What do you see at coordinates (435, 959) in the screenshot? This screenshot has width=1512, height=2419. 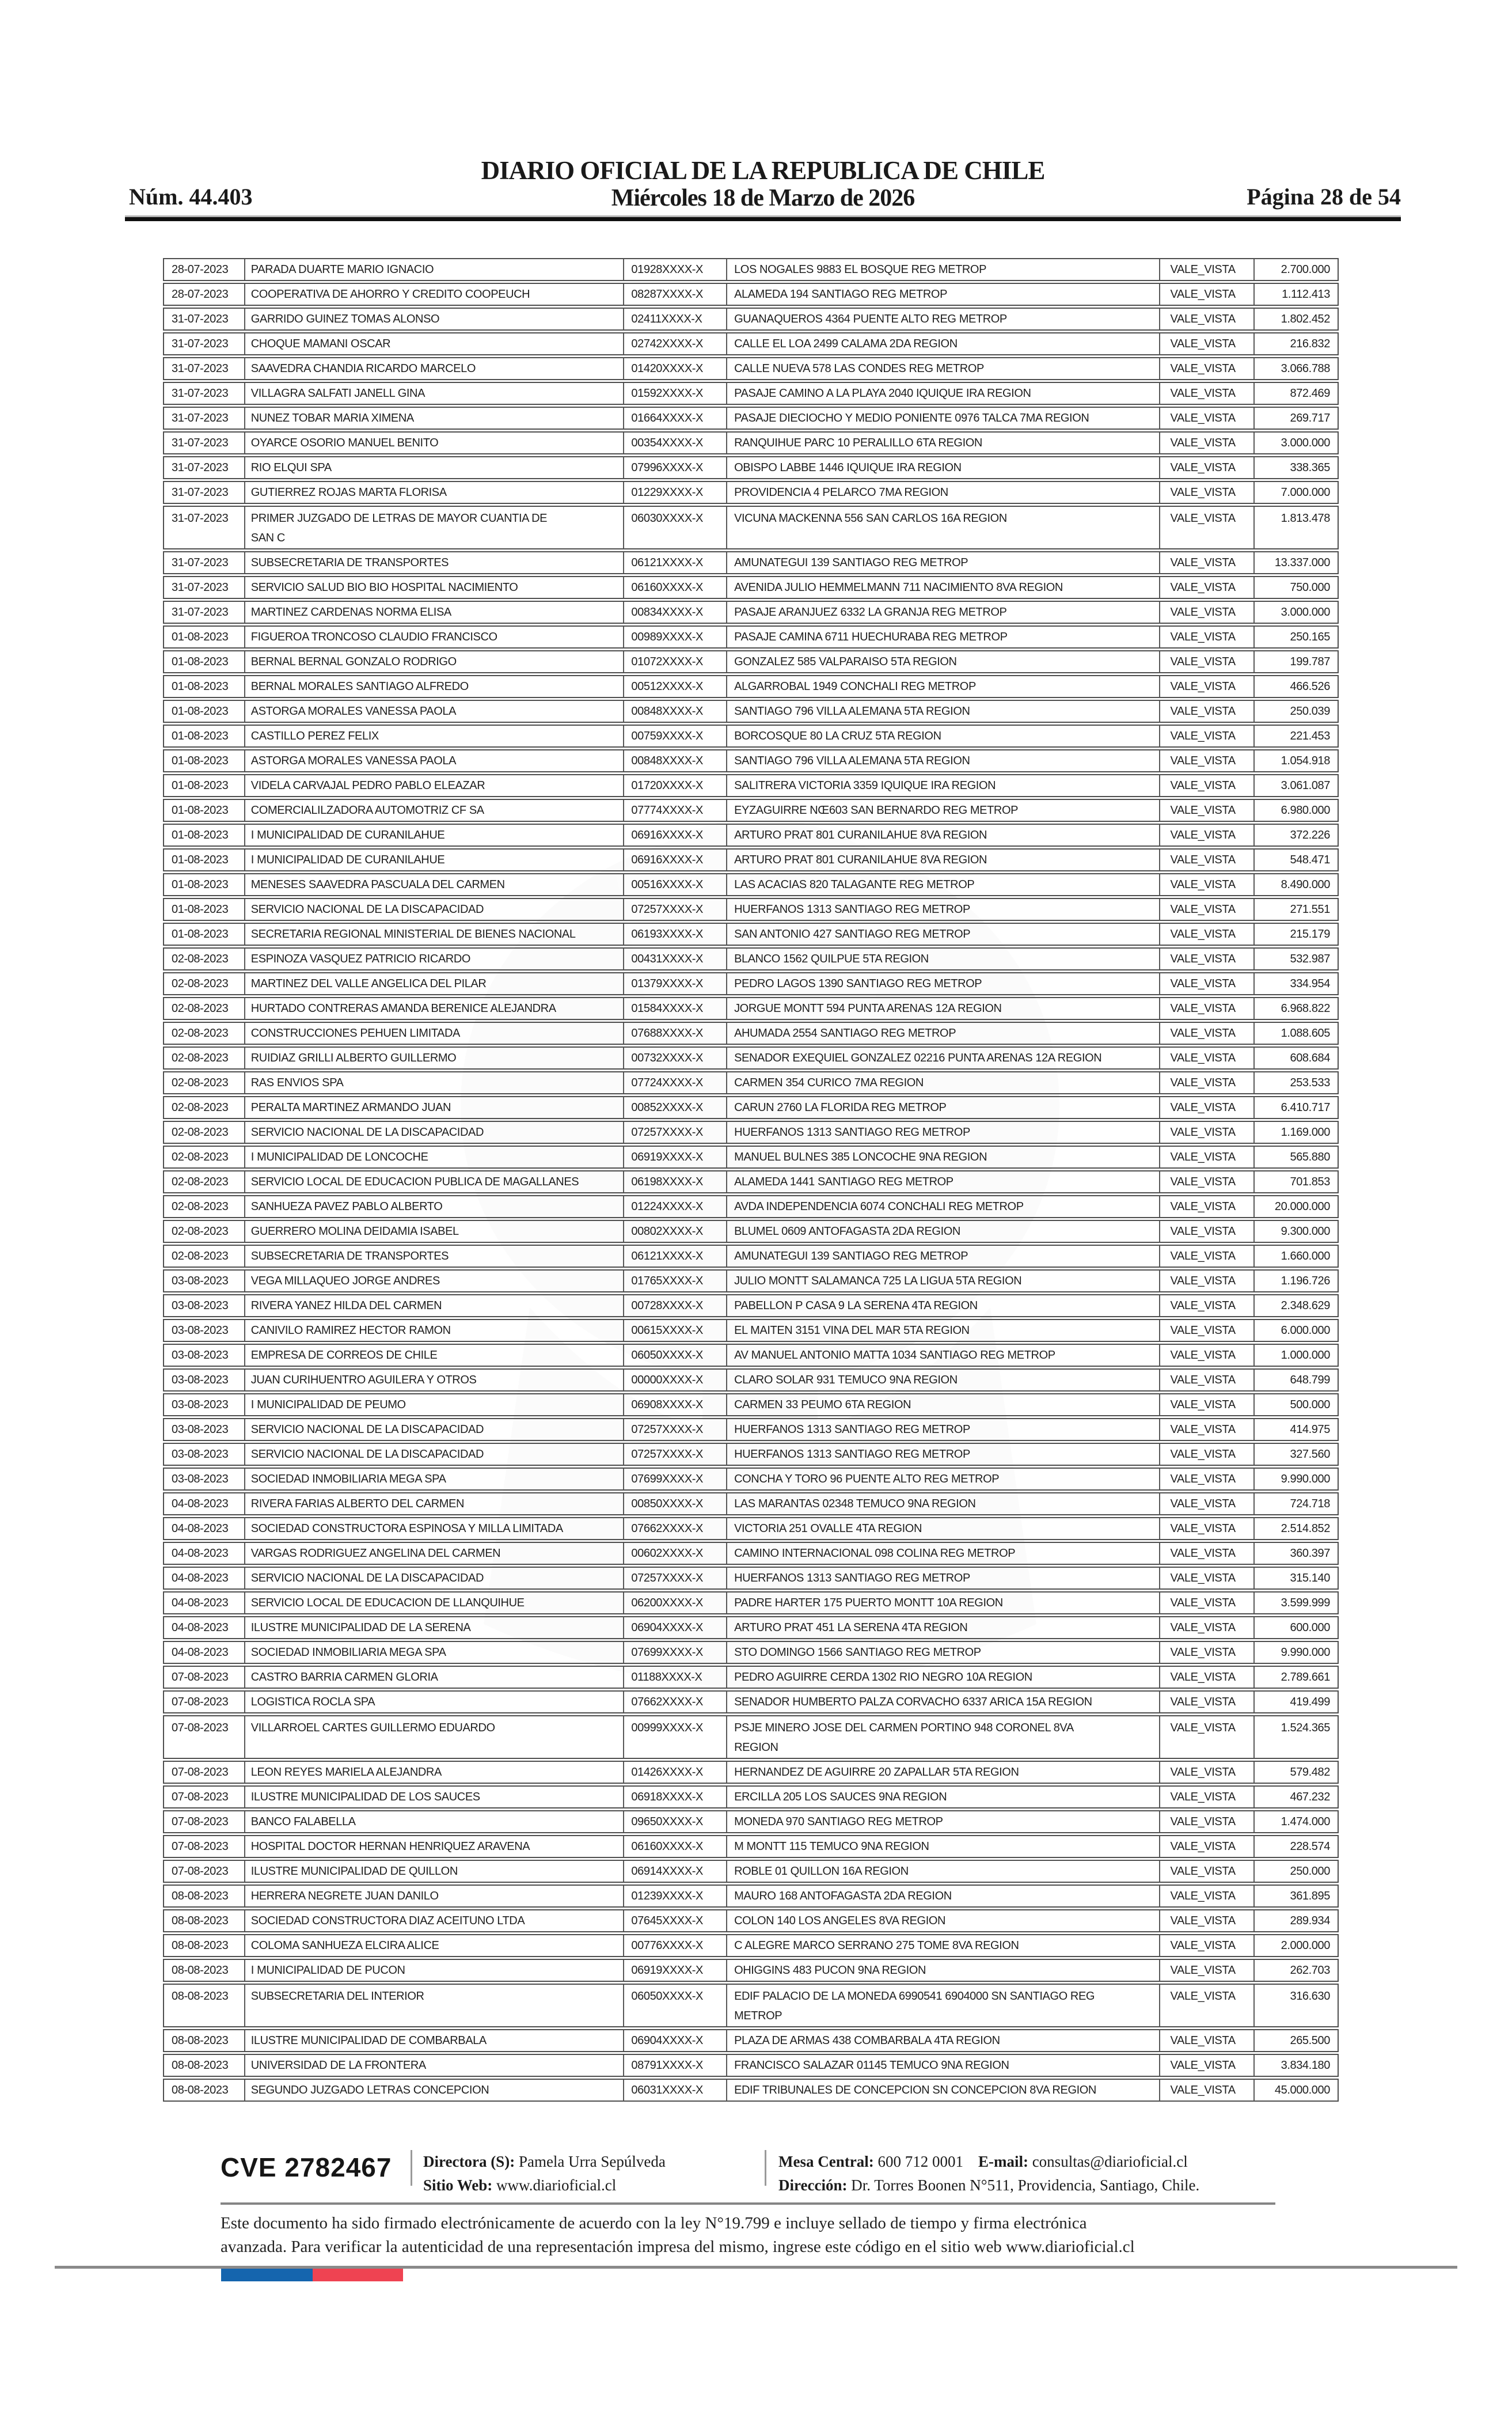 I see `cell-beneficiary: ESPINOZA VASQUEZ PATRICIO RICARDO` at bounding box center [435, 959].